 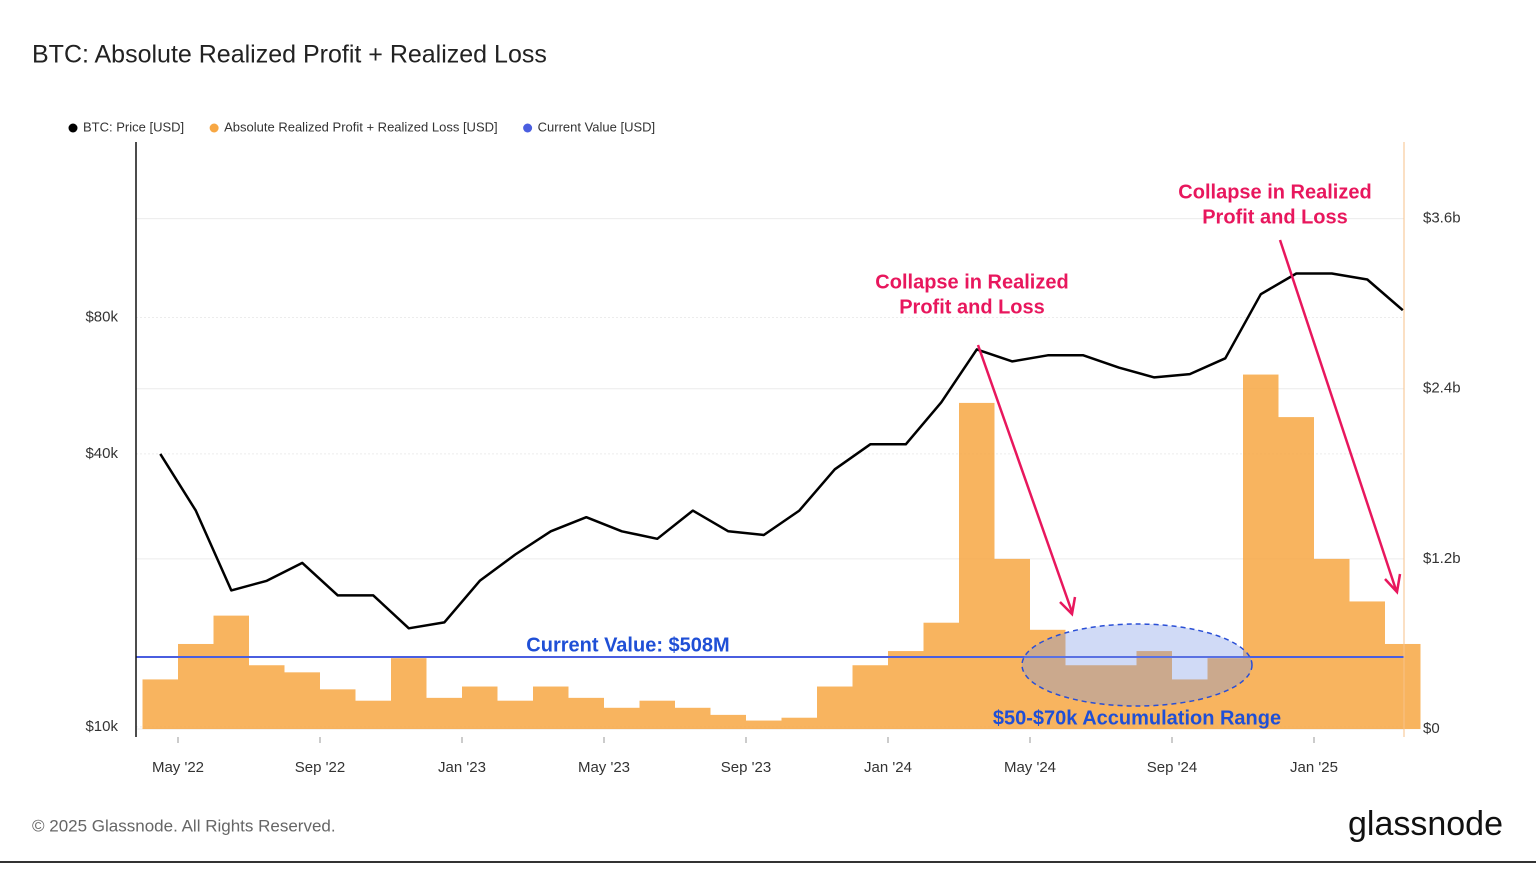 I want to click on logo: glassnode, so click(x=1425, y=824).